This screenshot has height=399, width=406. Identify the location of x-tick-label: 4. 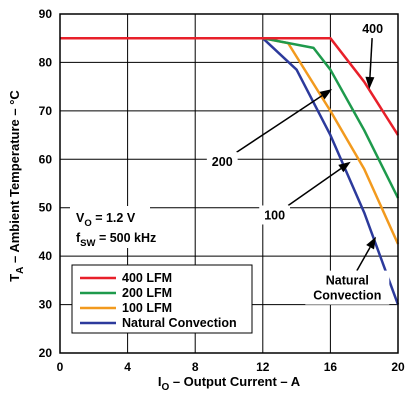
(127, 367).